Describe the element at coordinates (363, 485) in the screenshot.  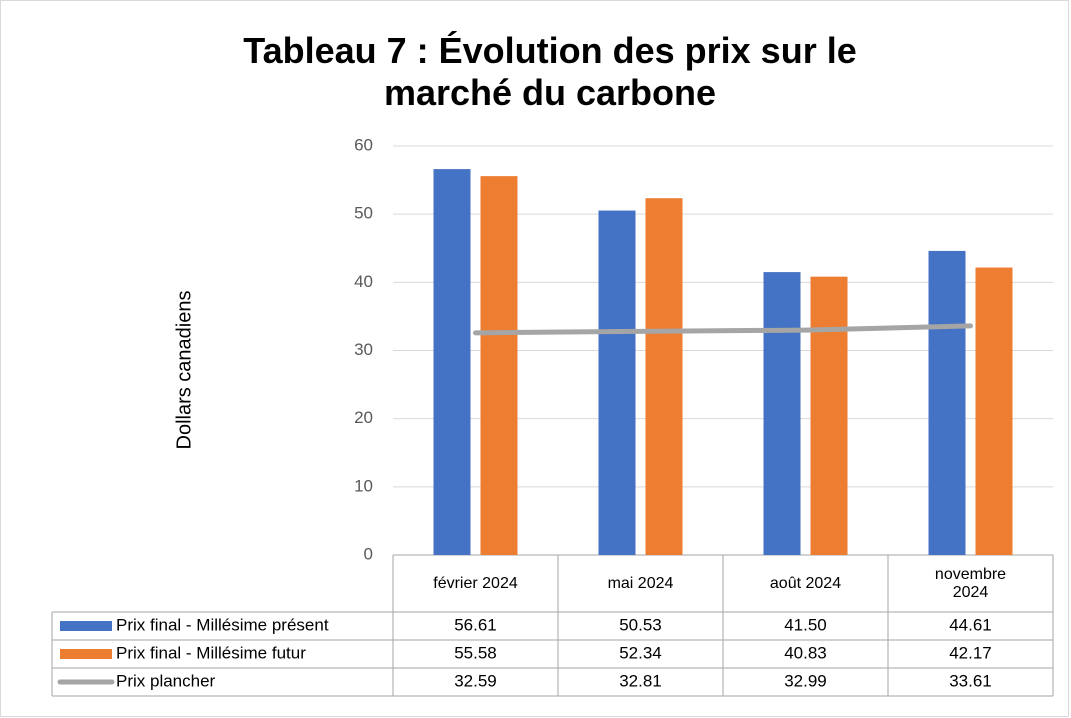
I see `y-tick-label: 10` at that location.